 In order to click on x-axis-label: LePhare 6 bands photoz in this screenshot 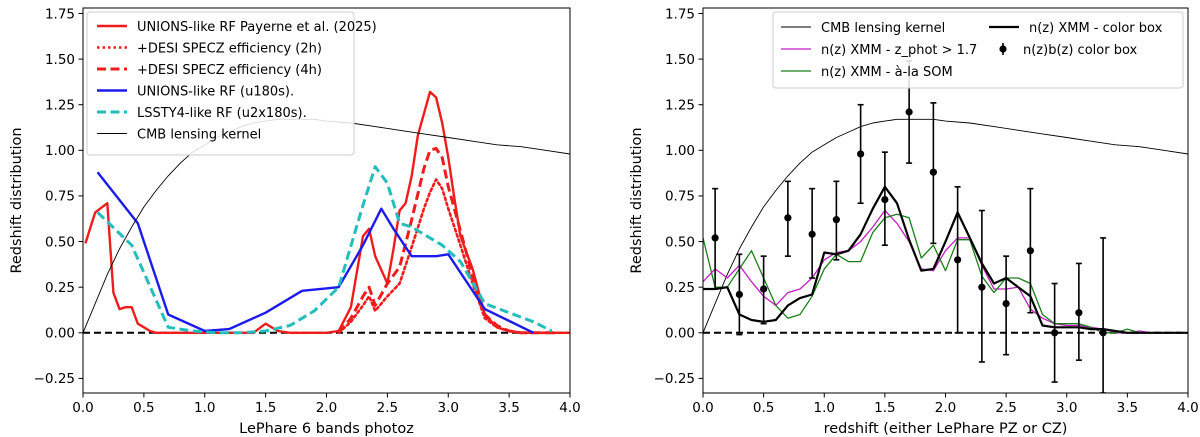, I will do `click(326, 429)`.